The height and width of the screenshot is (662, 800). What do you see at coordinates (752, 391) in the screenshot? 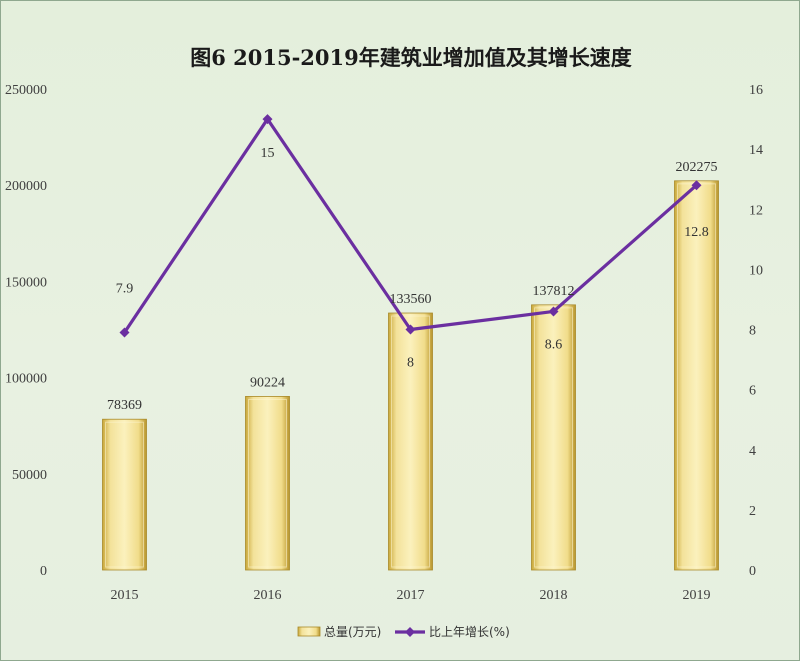
I see `right-axis-tick-3: 6` at bounding box center [752, 391].